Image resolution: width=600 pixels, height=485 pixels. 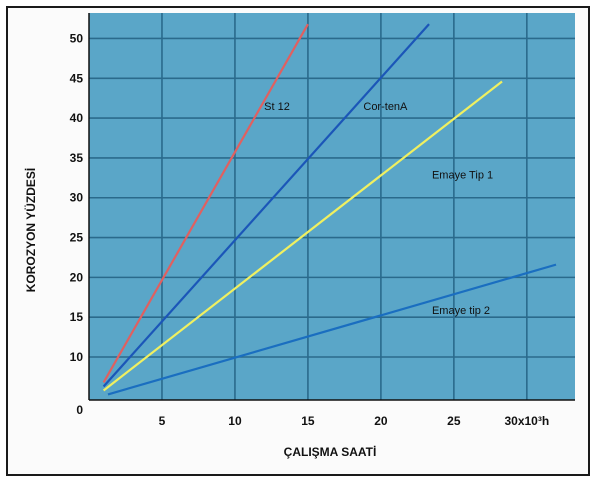 I want to click on x-tick-label: 5, so click(x=162, y=421).